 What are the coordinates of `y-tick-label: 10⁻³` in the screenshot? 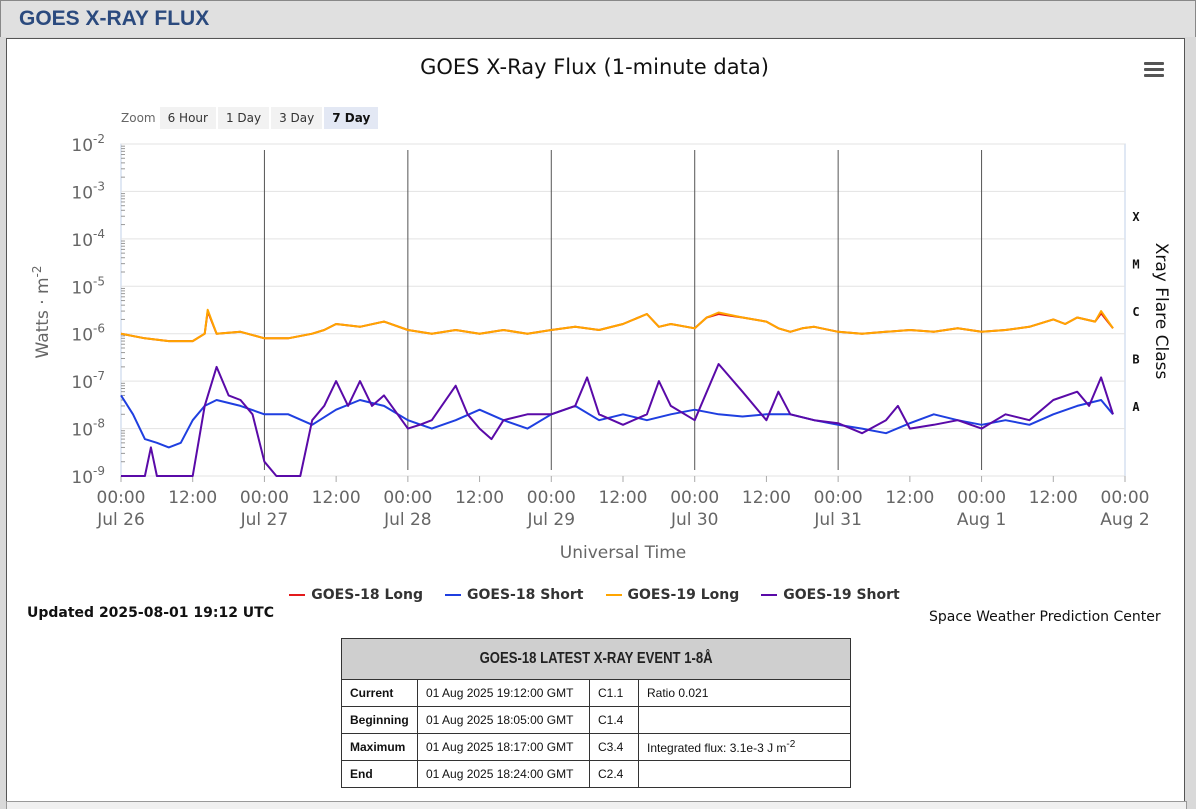 It's located at (88, 191).